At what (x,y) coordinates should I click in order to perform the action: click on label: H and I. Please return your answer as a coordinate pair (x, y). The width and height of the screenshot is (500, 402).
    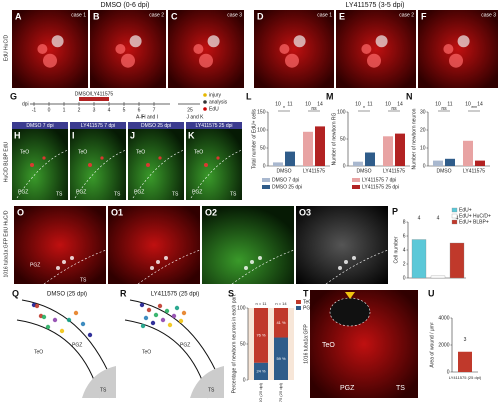
    Looking at the image, I should click on (150, 117).